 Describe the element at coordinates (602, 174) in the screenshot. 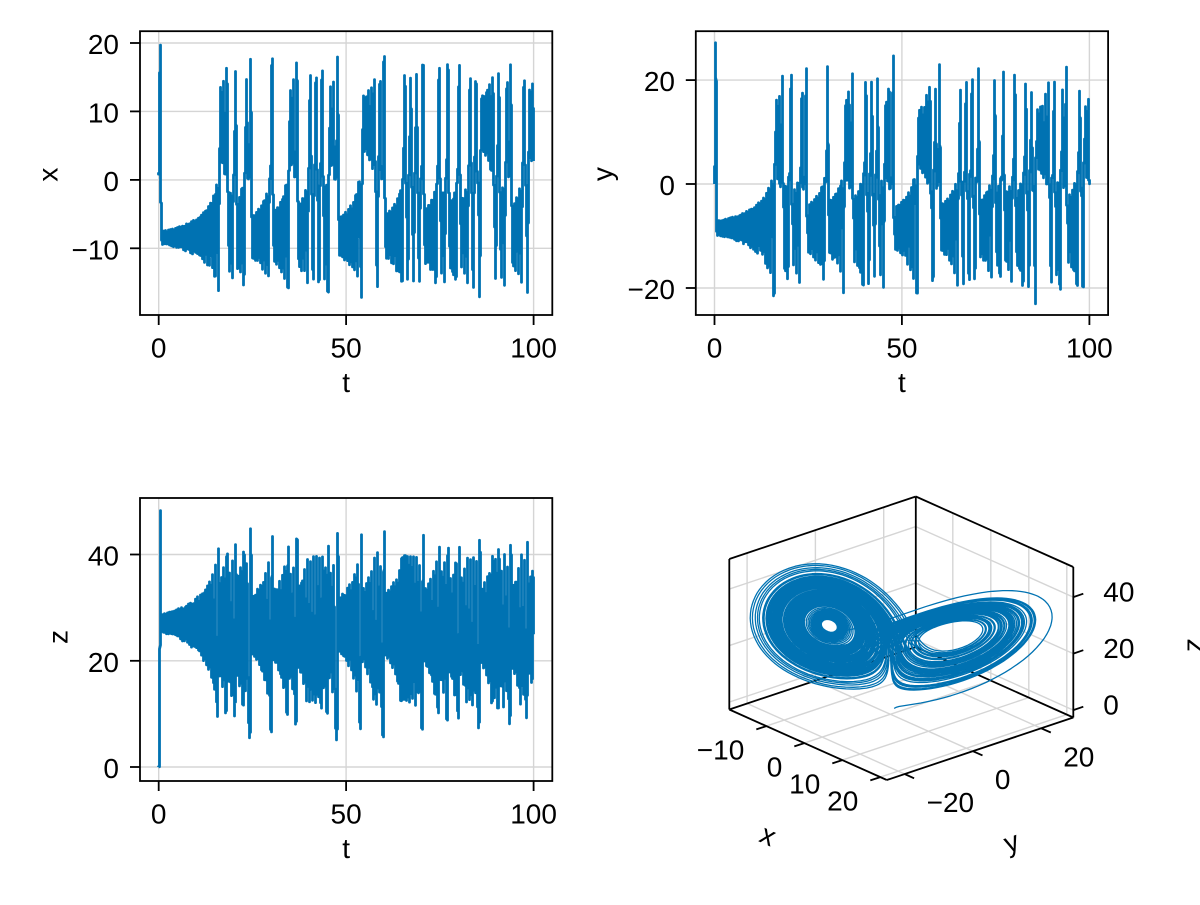

I see `svg-text: y` at that location.